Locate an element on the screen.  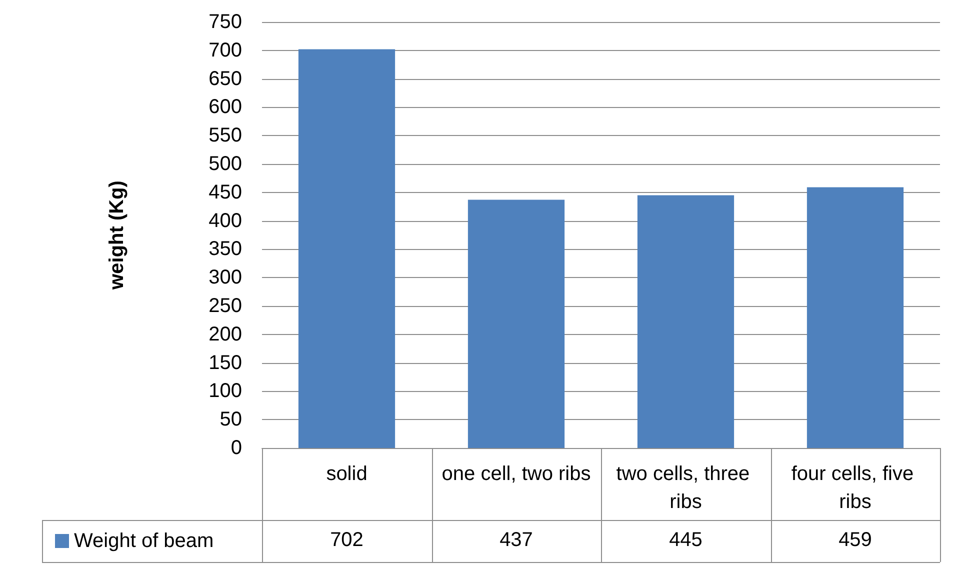
x-tick-label: four cells, five ribs is located at coordinates (855, 488).